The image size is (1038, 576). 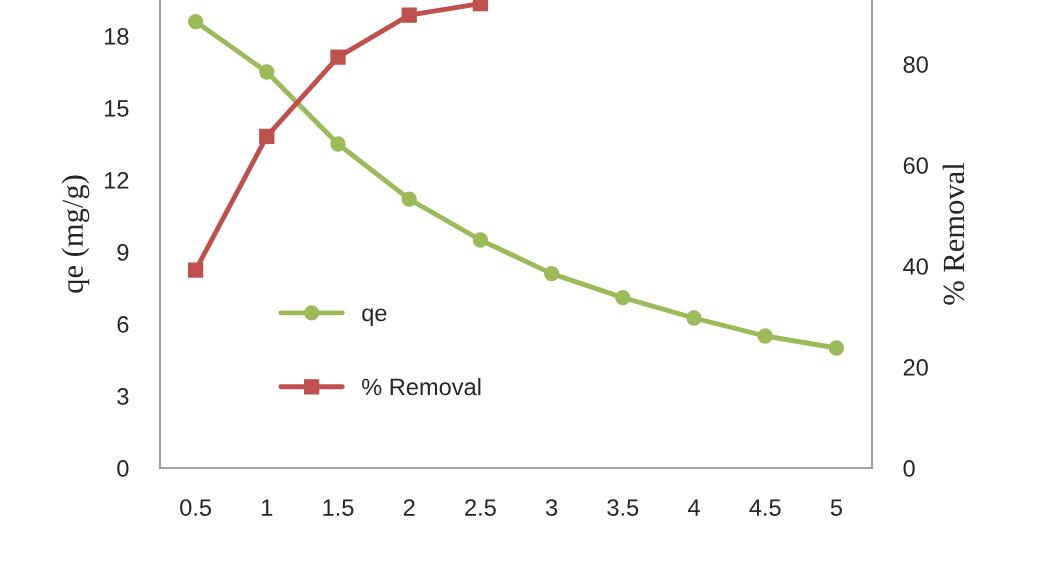 I want to click on y2-tick-label: 20, so click(x=915, y=367).